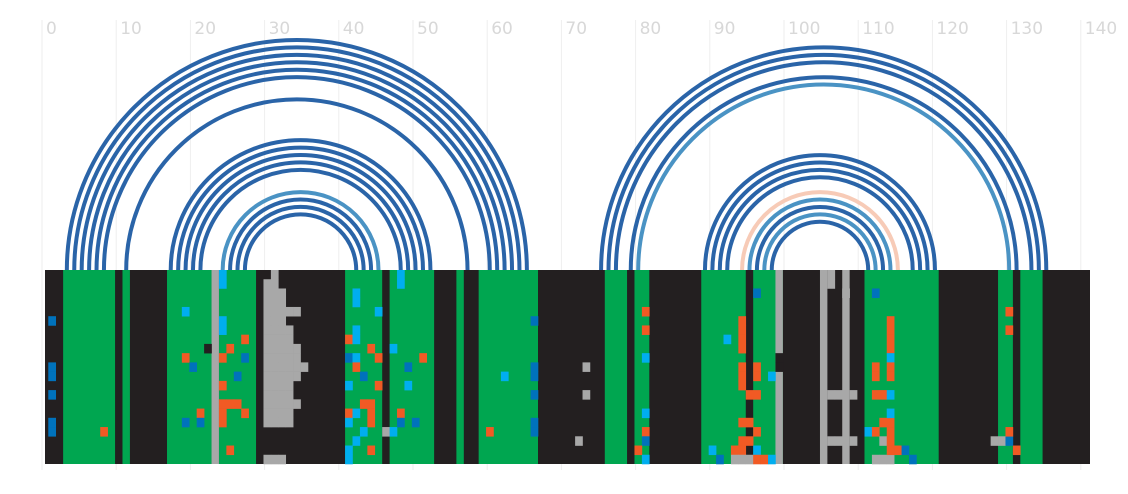 The height and width of the screenshot is (494, 1128). I want to click on x-tick-label: 80, so click(651, 29).